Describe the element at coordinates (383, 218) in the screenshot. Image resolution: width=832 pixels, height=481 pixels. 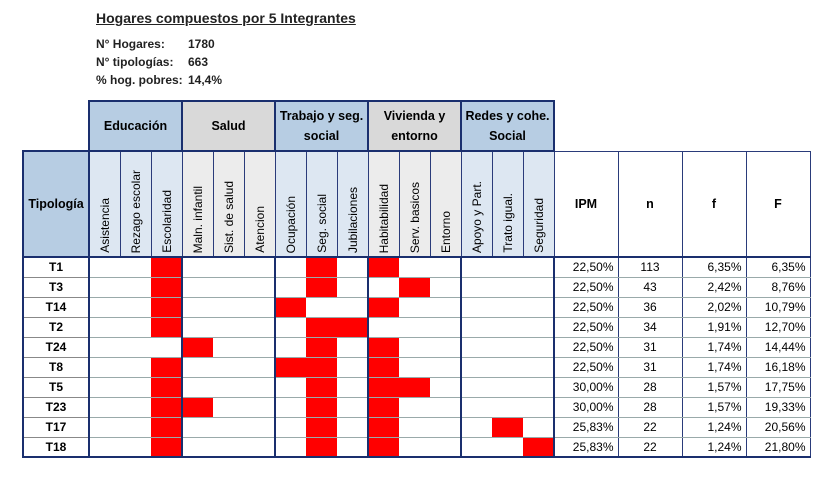
I see `subheader-label: Habitabilidad` at that location.